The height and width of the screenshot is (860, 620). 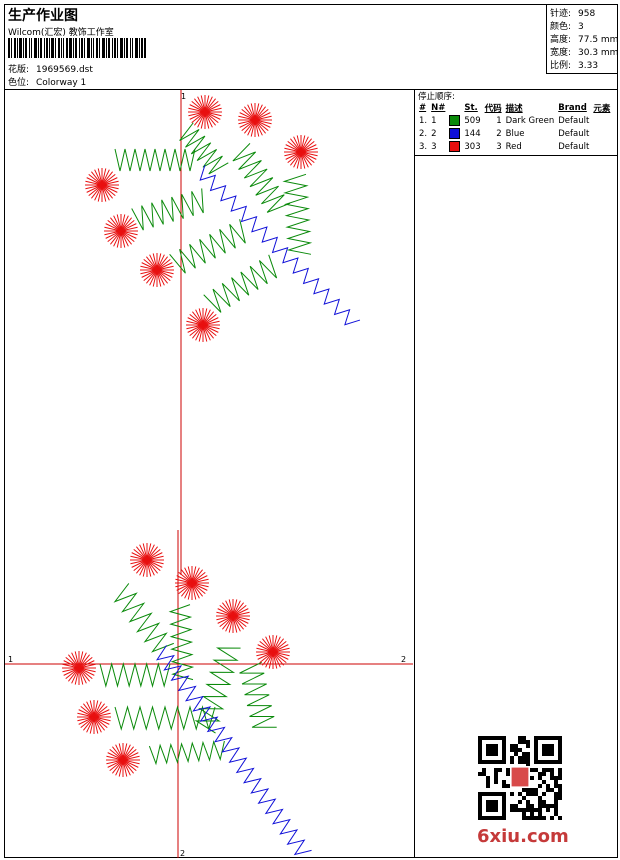 What do you see at coordinates (472, 133) in the screenshot?
I see `row-stitches: 144` at bounding box center [472, 133].